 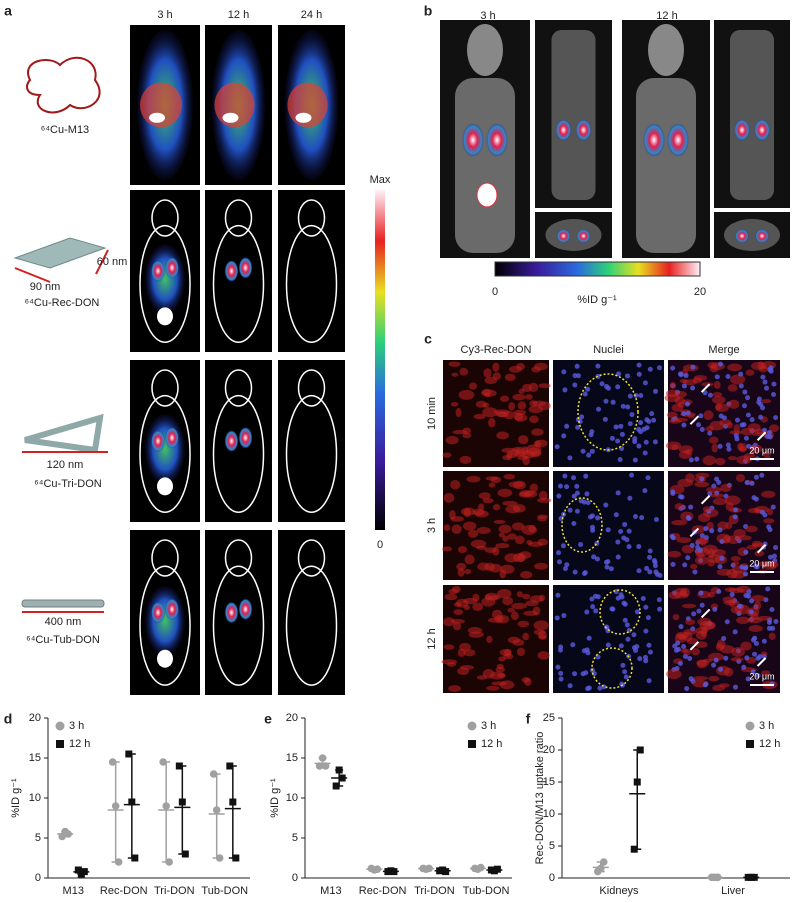 What do you see at coordinates (268, 719) in the screenshot?
I see `panel-label: e` at bounding box center [268, 719].